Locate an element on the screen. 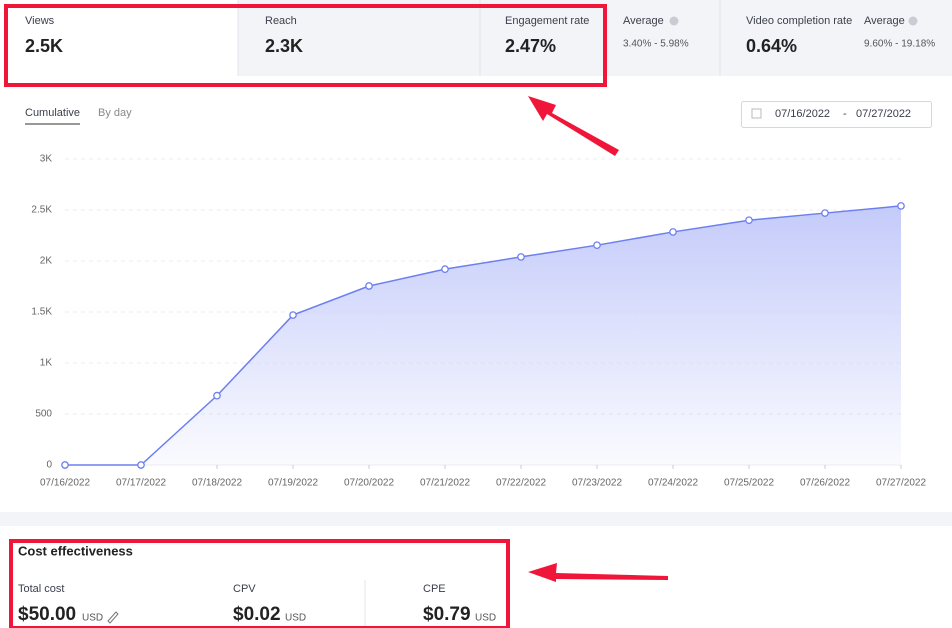 Image resolution: width=952 pixels, height=628 pixels. tab: By day is located at coordinates (115, 113).